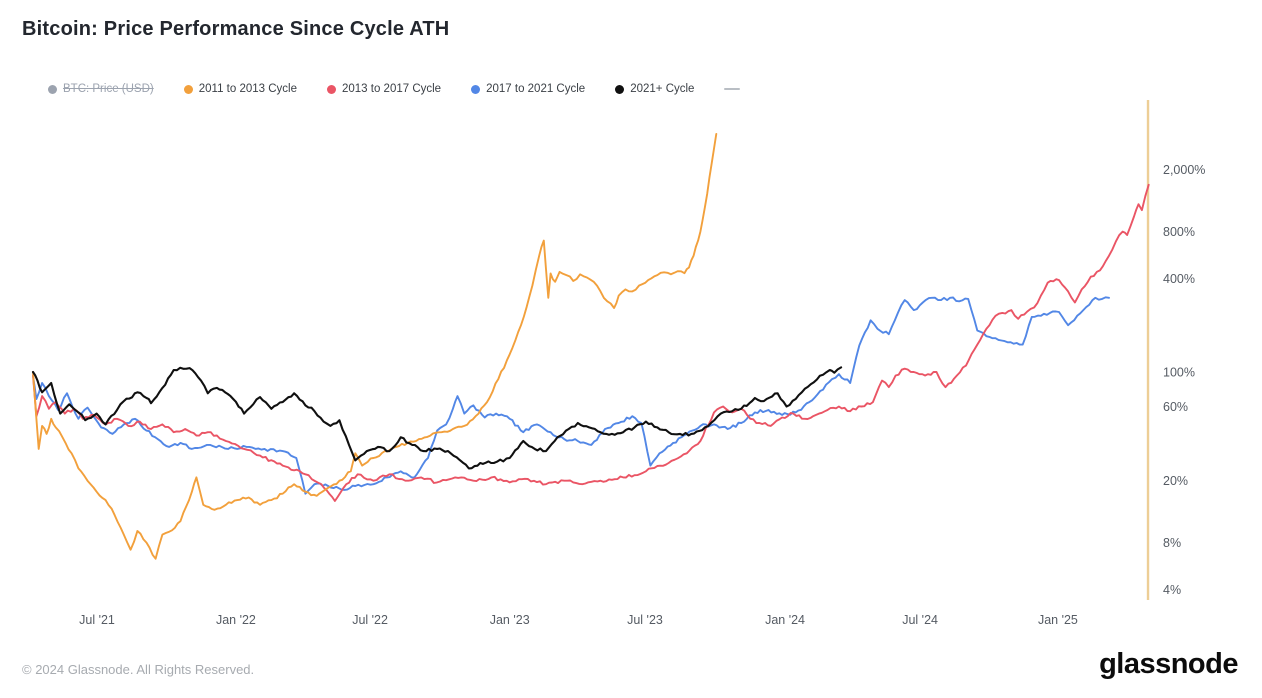 The image size is (1262, 698). I want to click on x-axis-tick-label: Jan '24, so click(785, 620).